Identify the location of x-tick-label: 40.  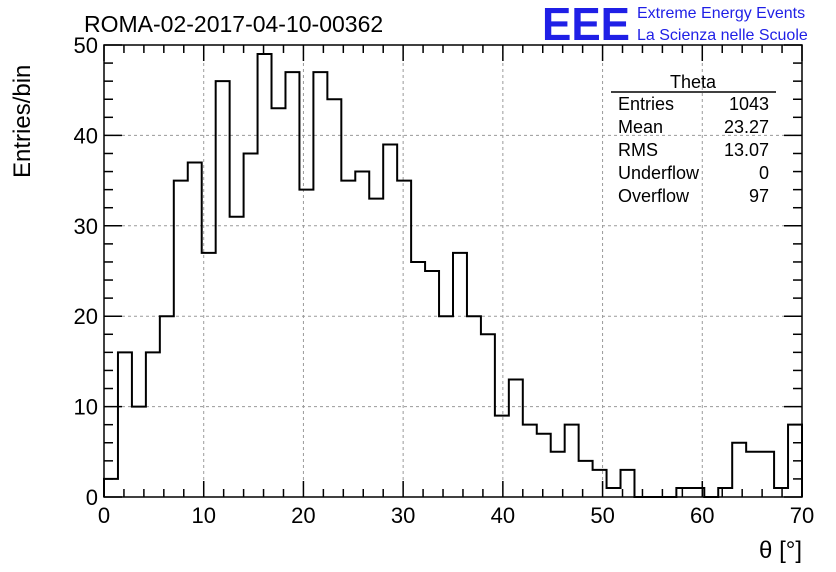
(503, 515).